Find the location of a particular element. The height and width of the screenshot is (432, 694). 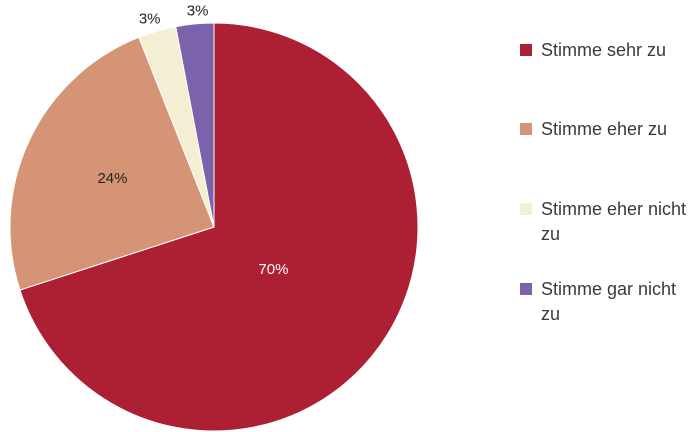

legend-label: Stimme eher zu is located at coordinates (616, 129).